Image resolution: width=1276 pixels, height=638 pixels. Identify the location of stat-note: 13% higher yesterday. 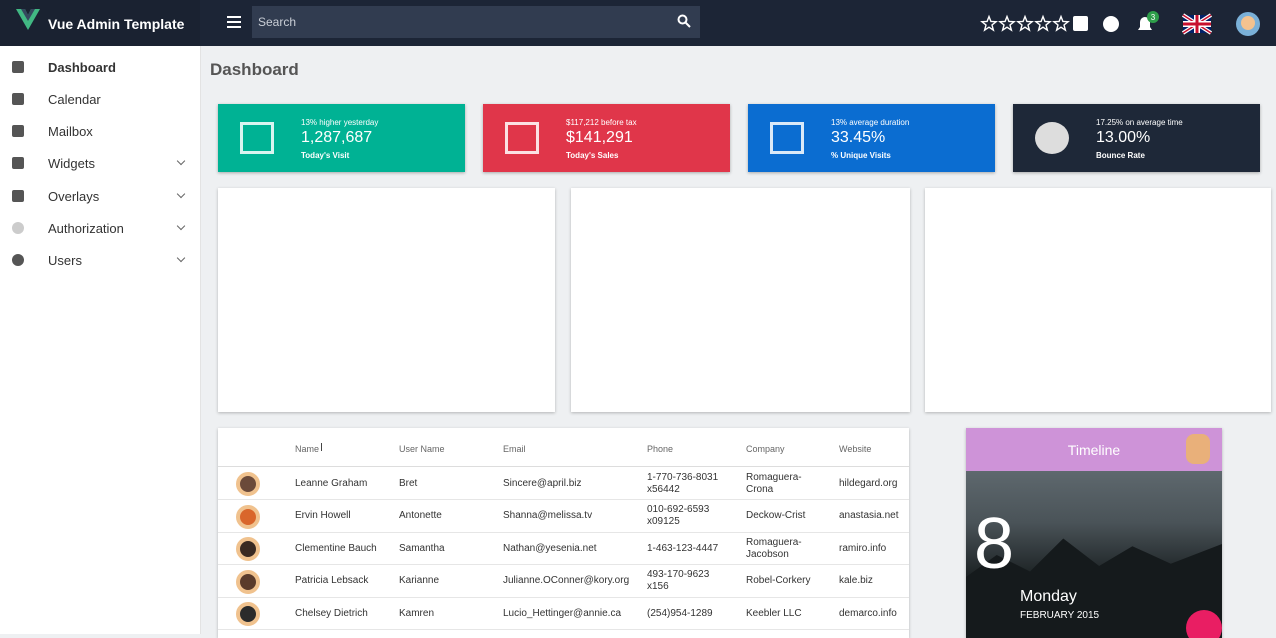
(340, 122).